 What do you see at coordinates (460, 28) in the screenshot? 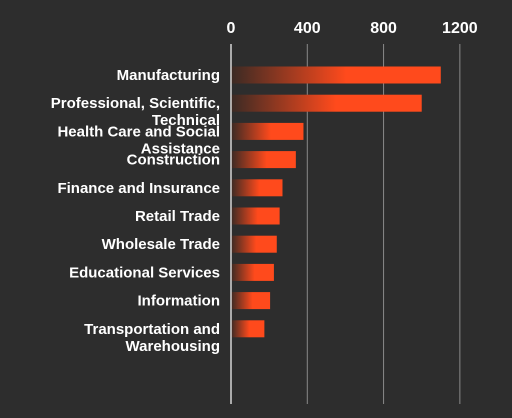
I see `x-tick-label-1200: 1200` at bounding box center [460, 28].